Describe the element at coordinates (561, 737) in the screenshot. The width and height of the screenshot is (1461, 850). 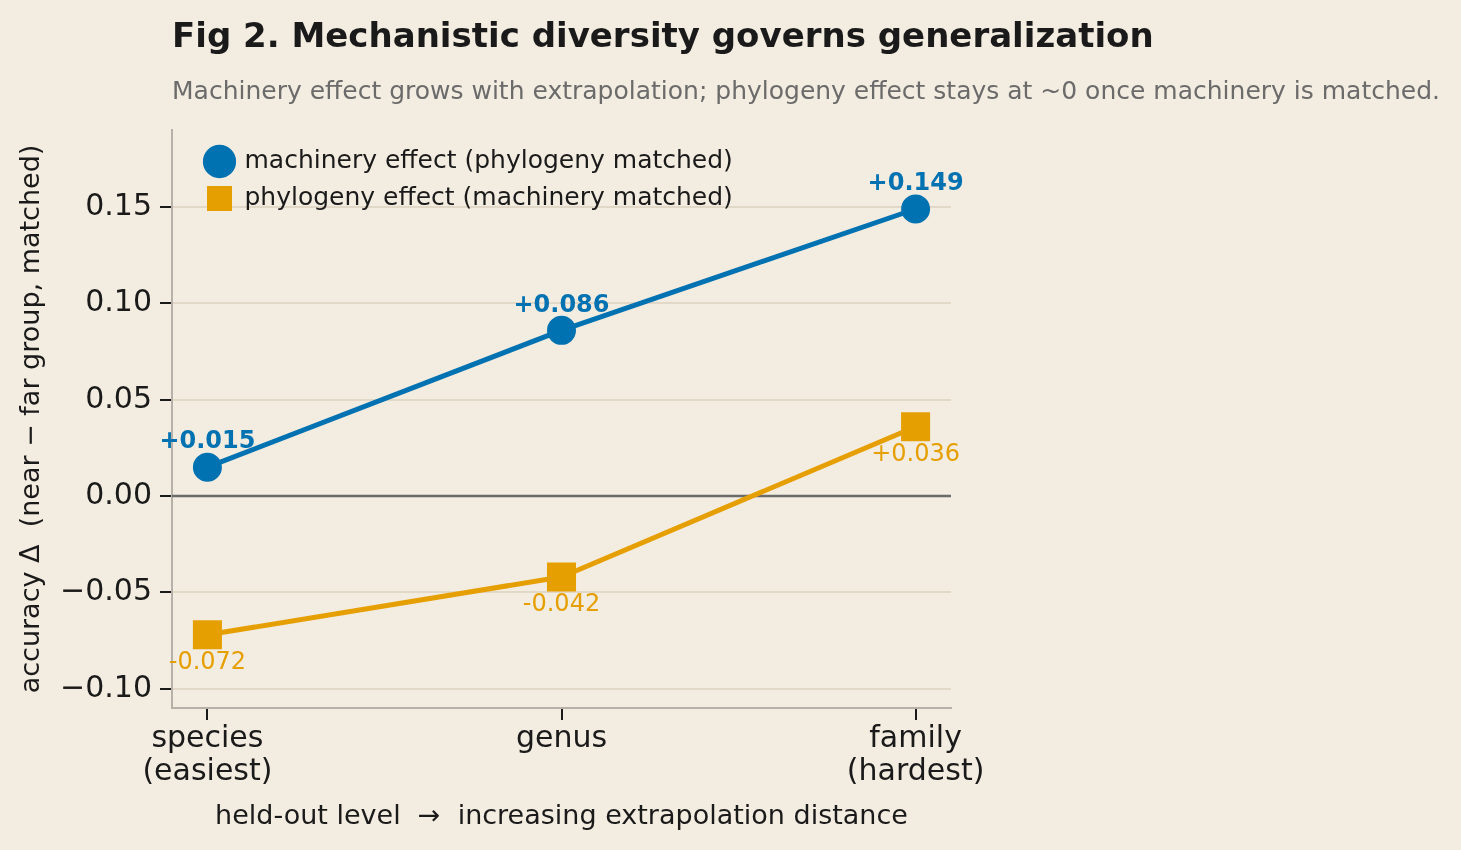
I see `x-tick-label: genus` at that location.